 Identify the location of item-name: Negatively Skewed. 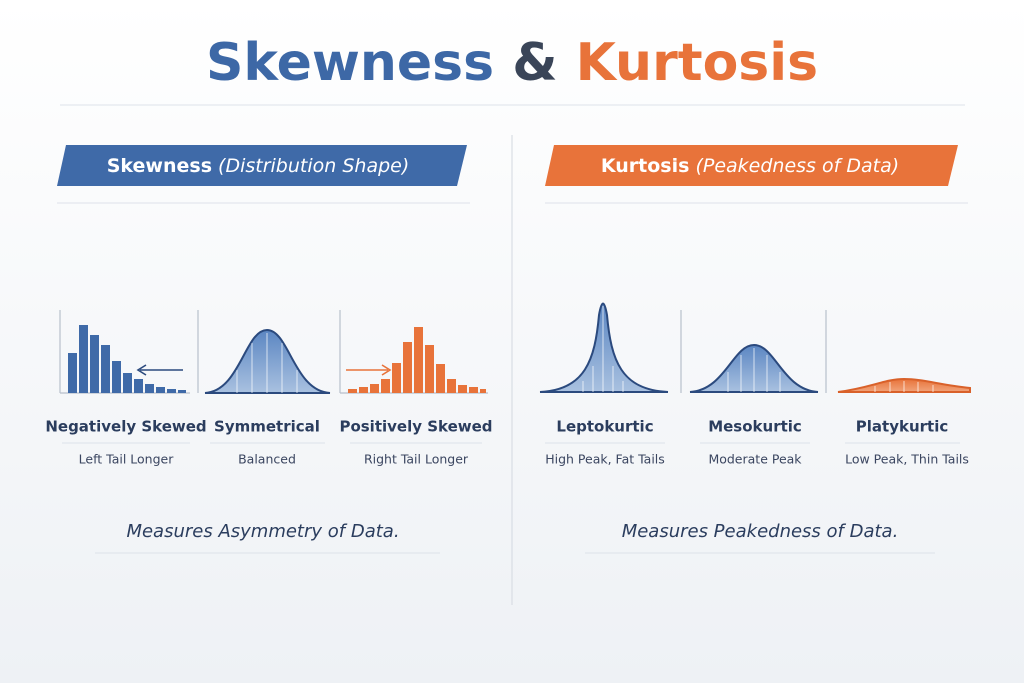
(125, 427).